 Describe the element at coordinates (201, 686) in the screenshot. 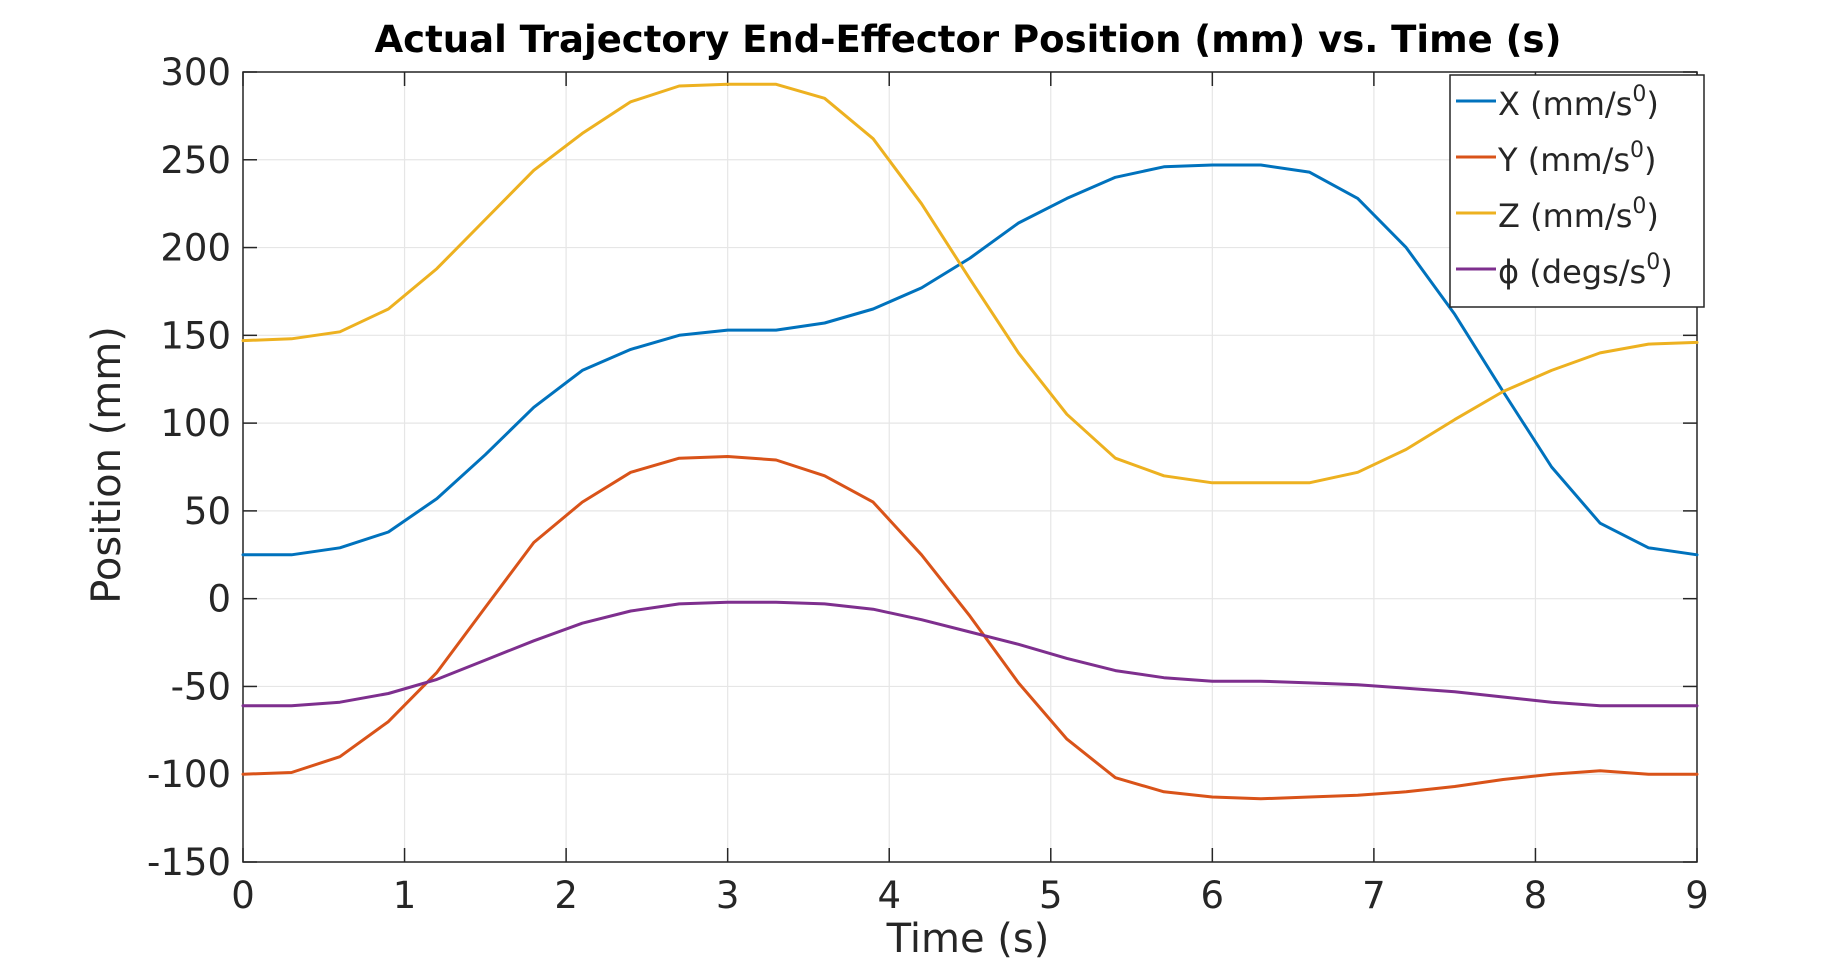

I see `y-tick-label: -50` at that location.